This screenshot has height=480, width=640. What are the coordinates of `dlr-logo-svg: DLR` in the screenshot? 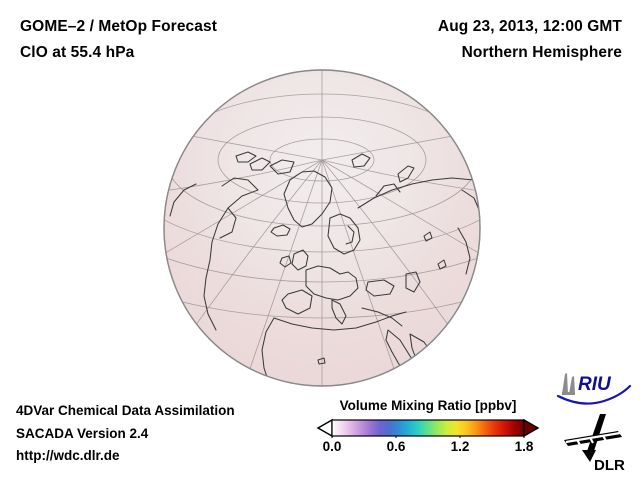 It's located at (594, 444).